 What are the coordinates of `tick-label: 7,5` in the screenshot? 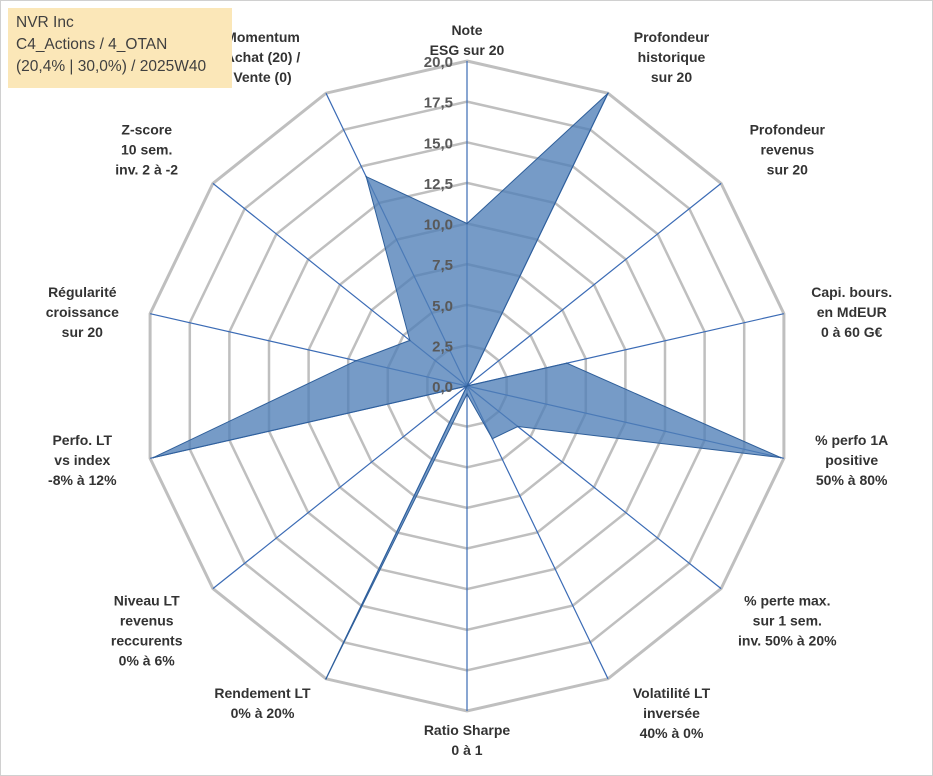 It's located at (442, 265).